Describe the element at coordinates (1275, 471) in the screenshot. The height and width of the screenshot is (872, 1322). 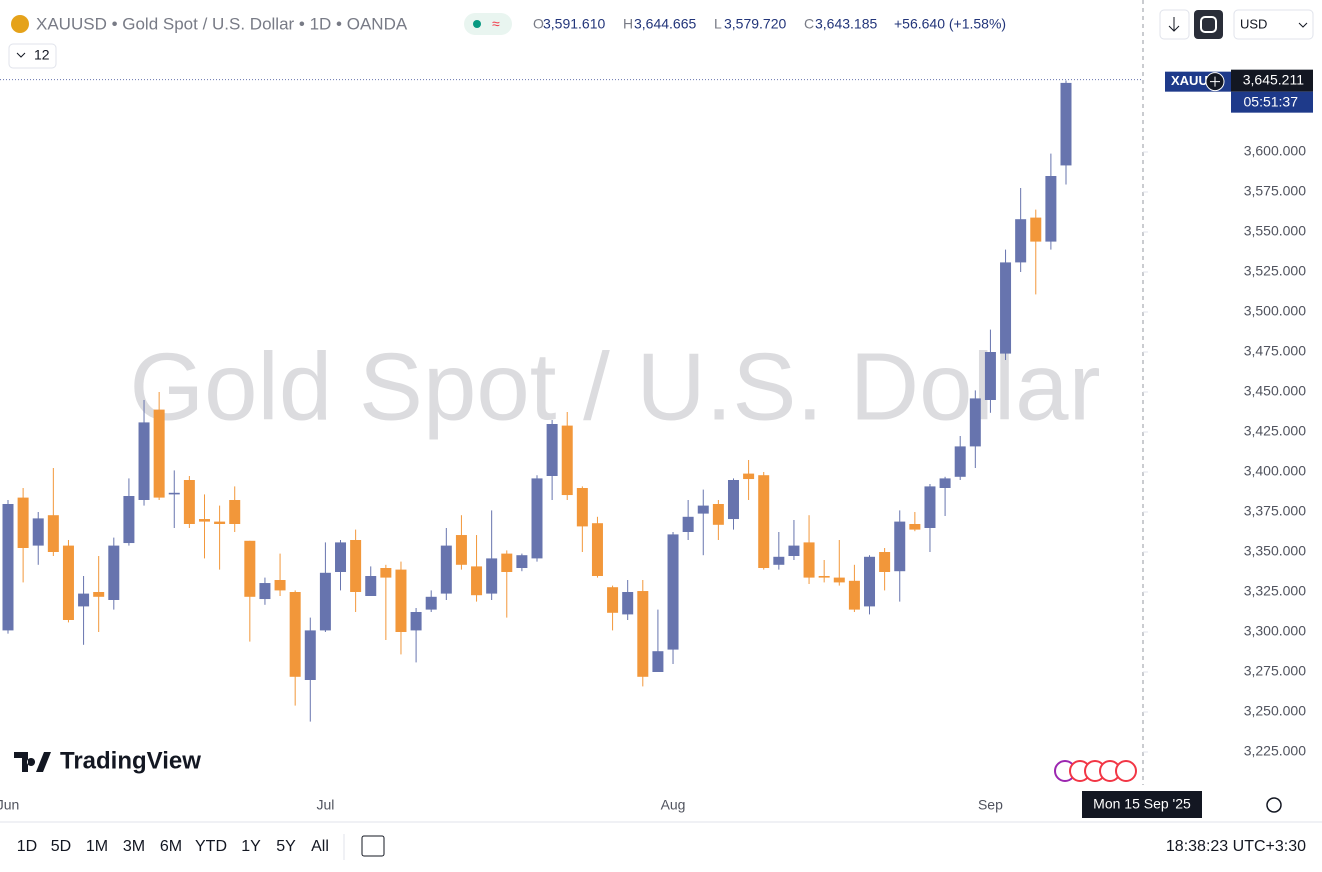
I see `y-tick-label: 3,400.000` at that location.